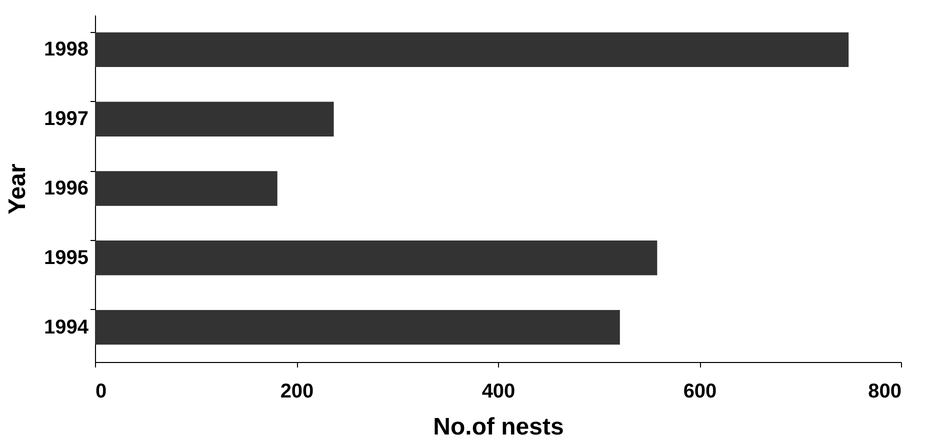  What do you see at coordinates (700, 391) in the screenshot?
I see `x-tick-label: 600` at bounding box center [700, 391].